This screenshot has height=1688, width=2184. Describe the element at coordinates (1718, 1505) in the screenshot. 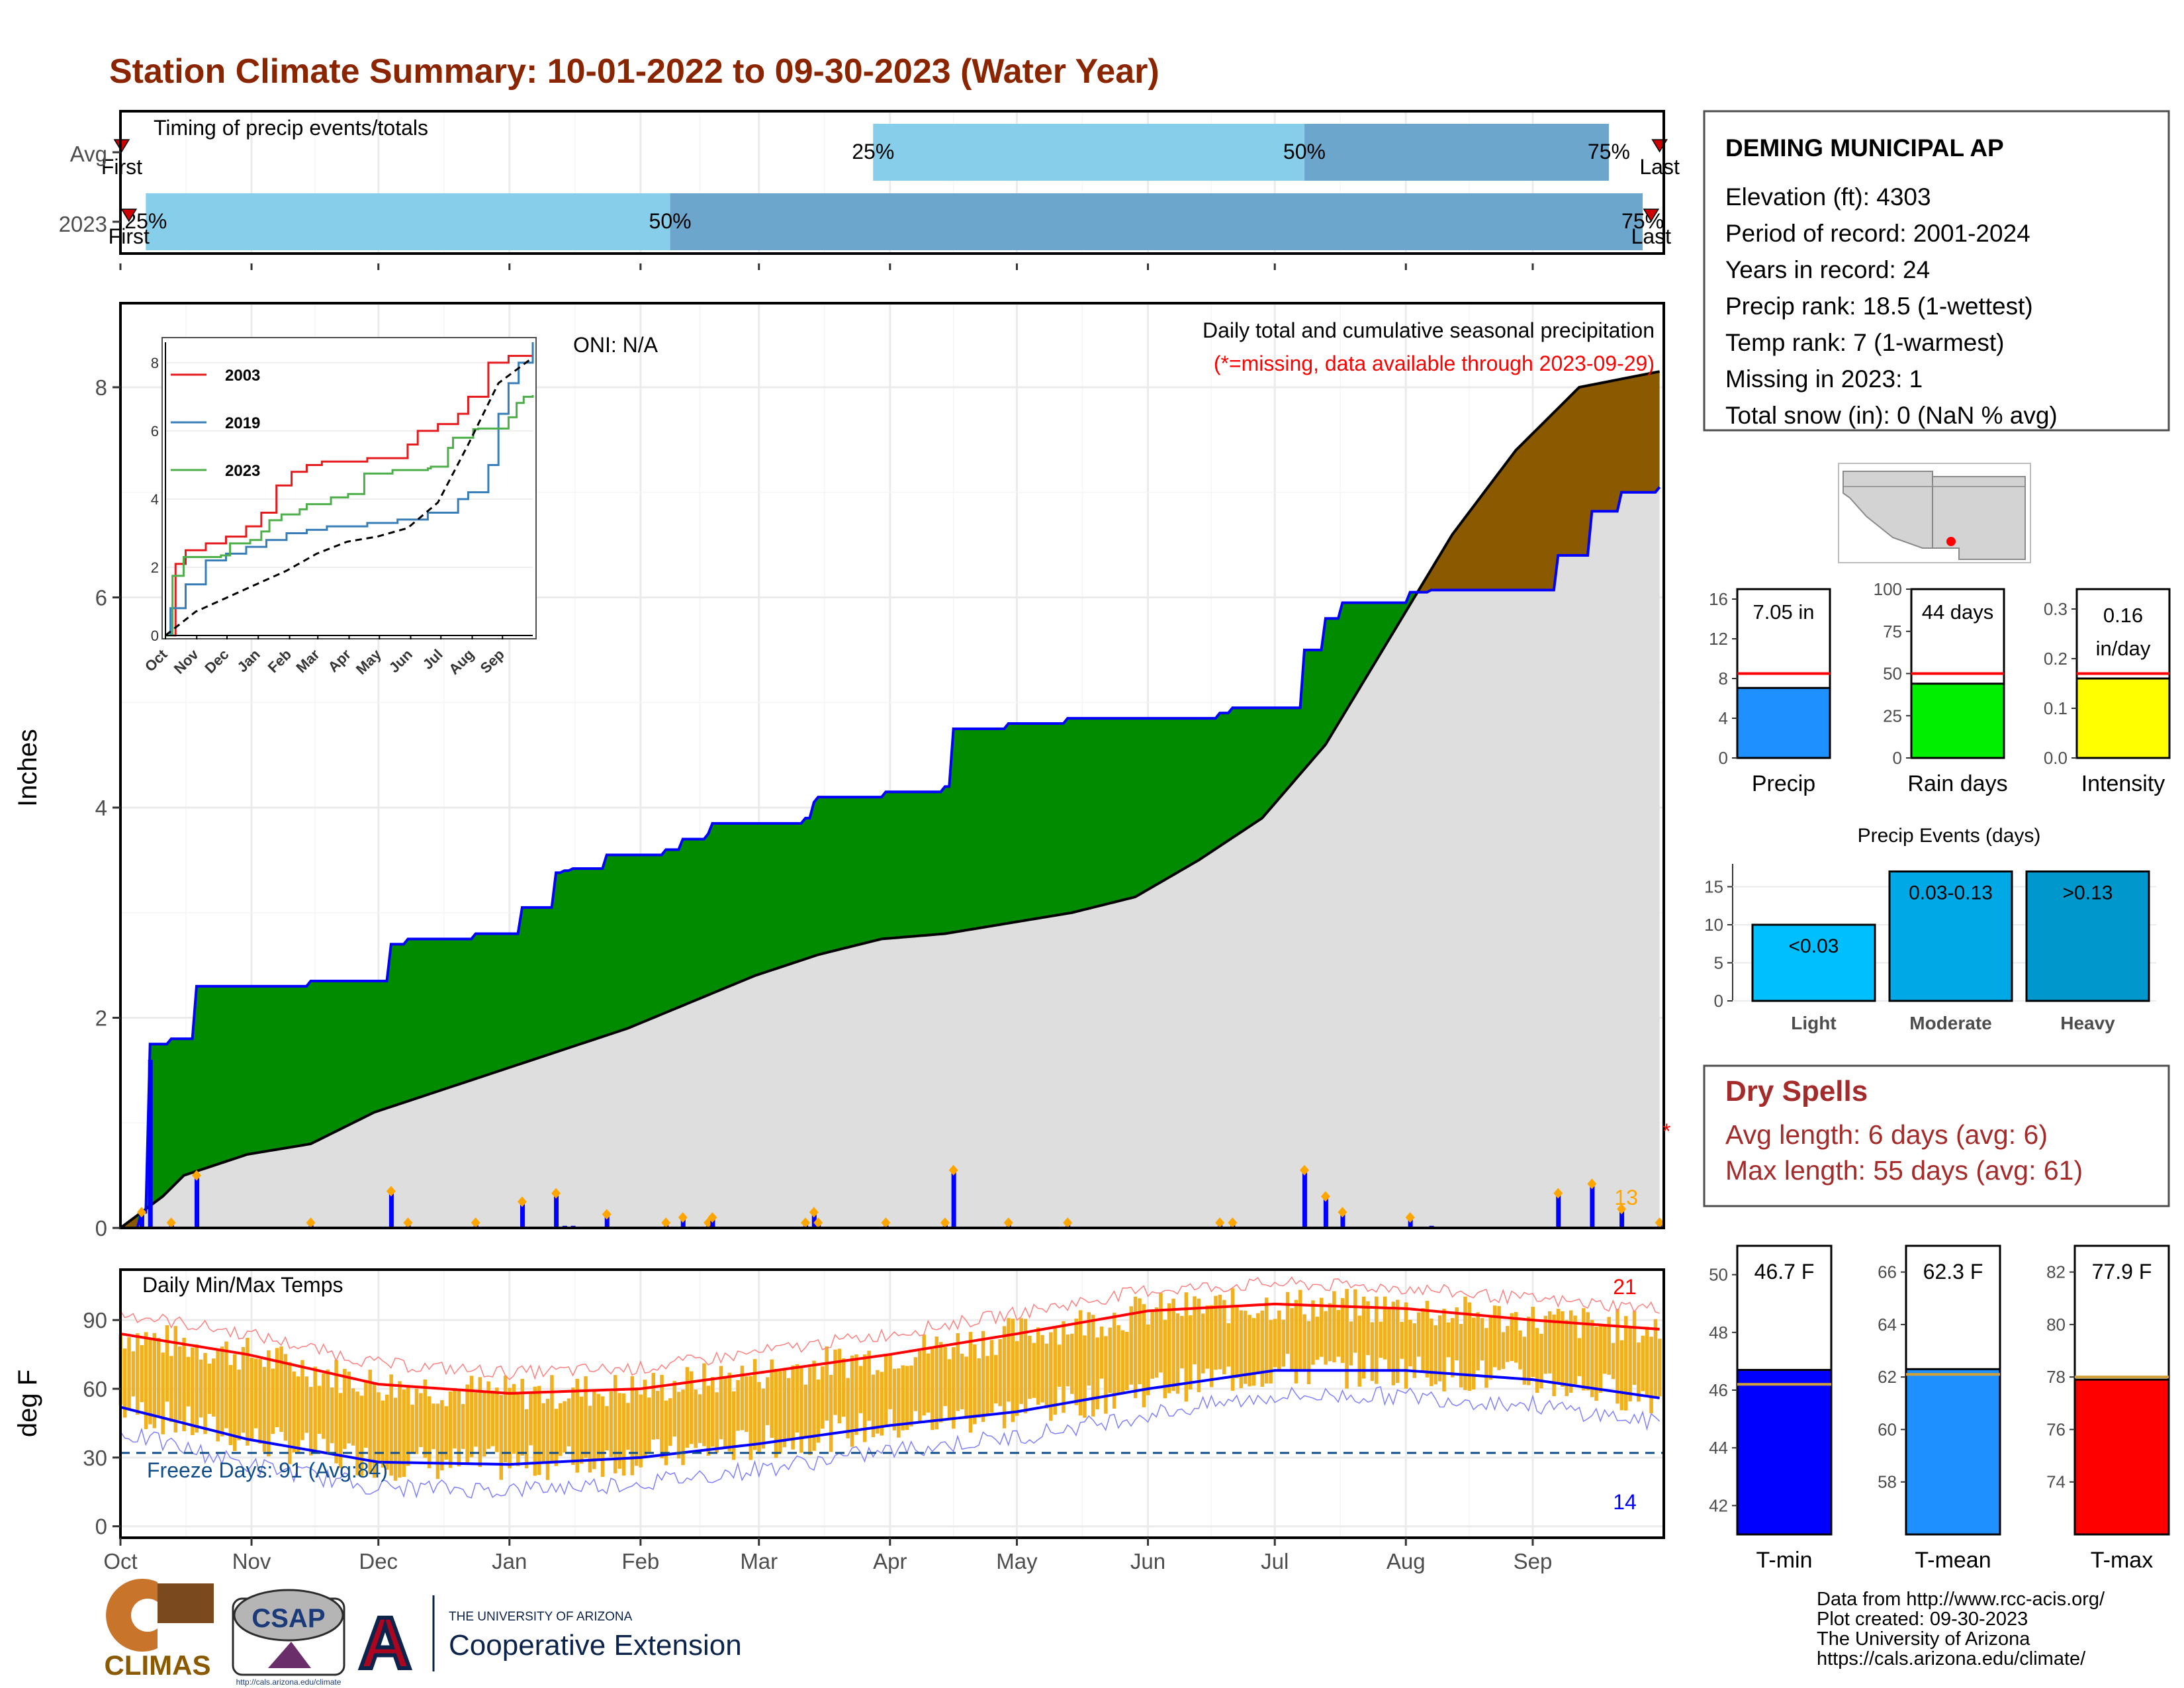

I see `temp-chart-tick-label: 42` at that location.